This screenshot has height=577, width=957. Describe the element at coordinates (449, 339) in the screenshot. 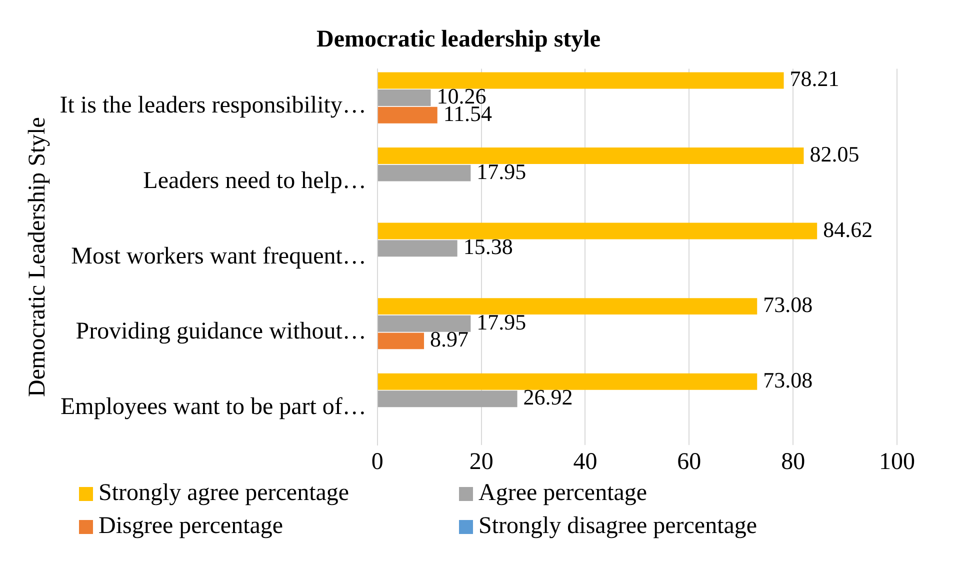

I see `data-label: 8.97` at that location.